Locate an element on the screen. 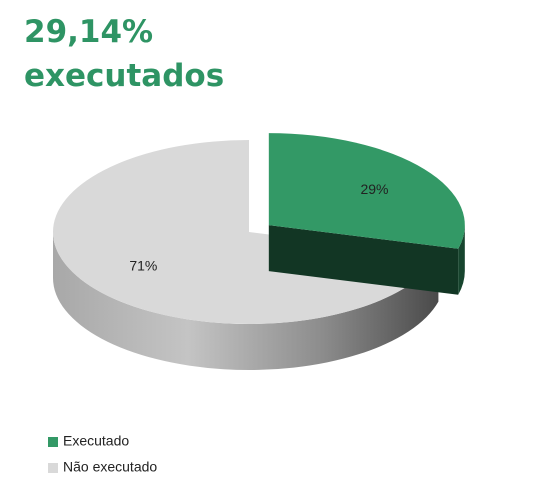  pie-slice is located at coordinates (366, 191).